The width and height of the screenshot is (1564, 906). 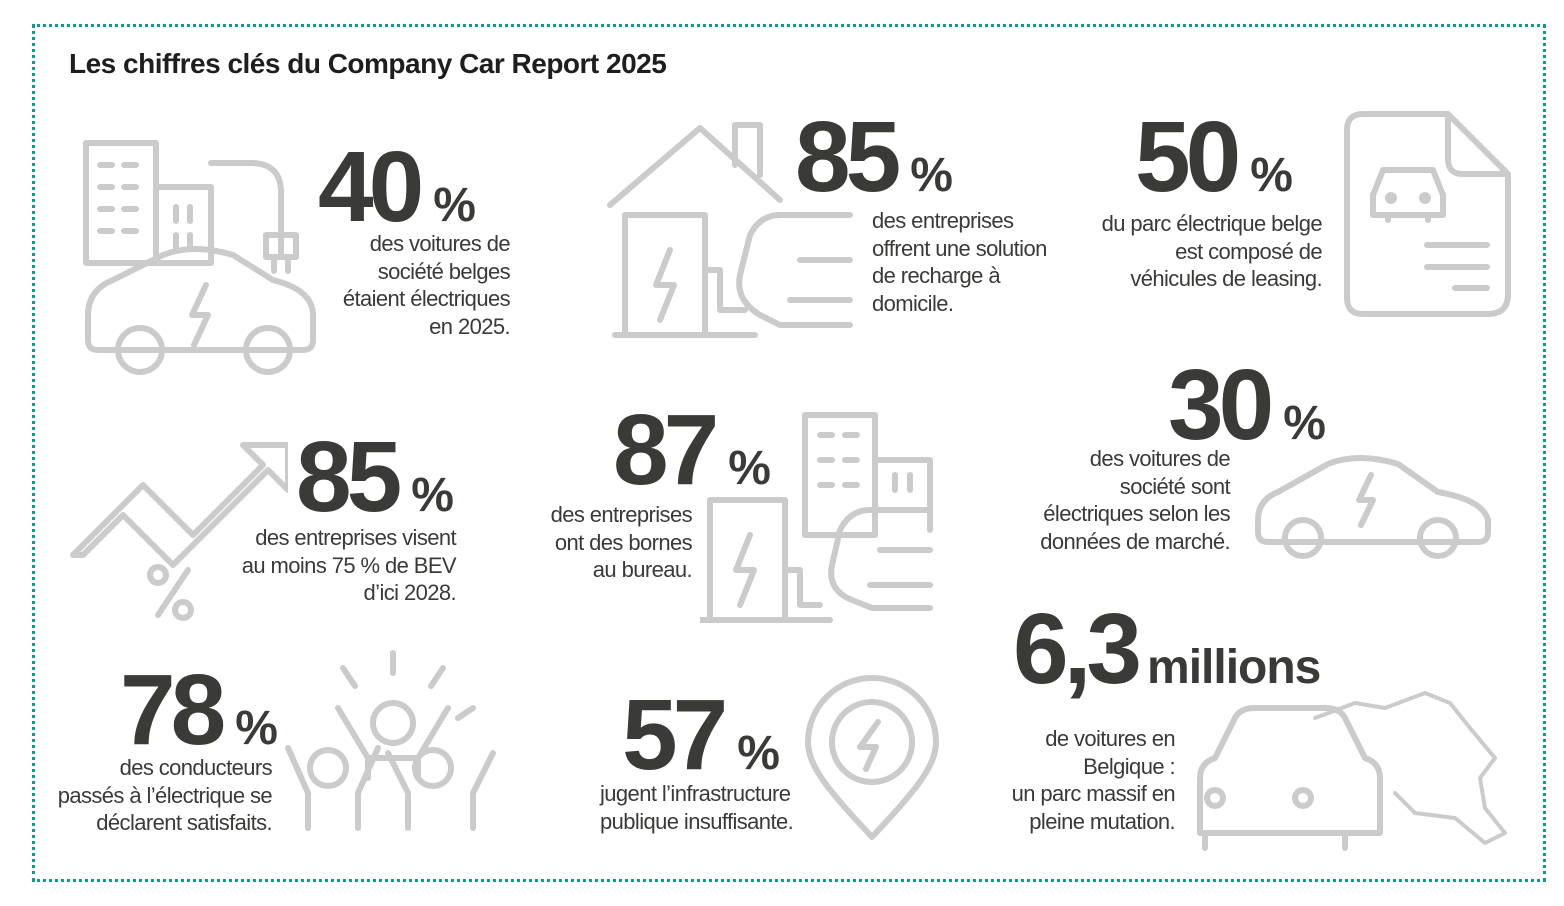 I want to click on stat-public-infrastructure-value: 57%, so click(x=701, y=735).